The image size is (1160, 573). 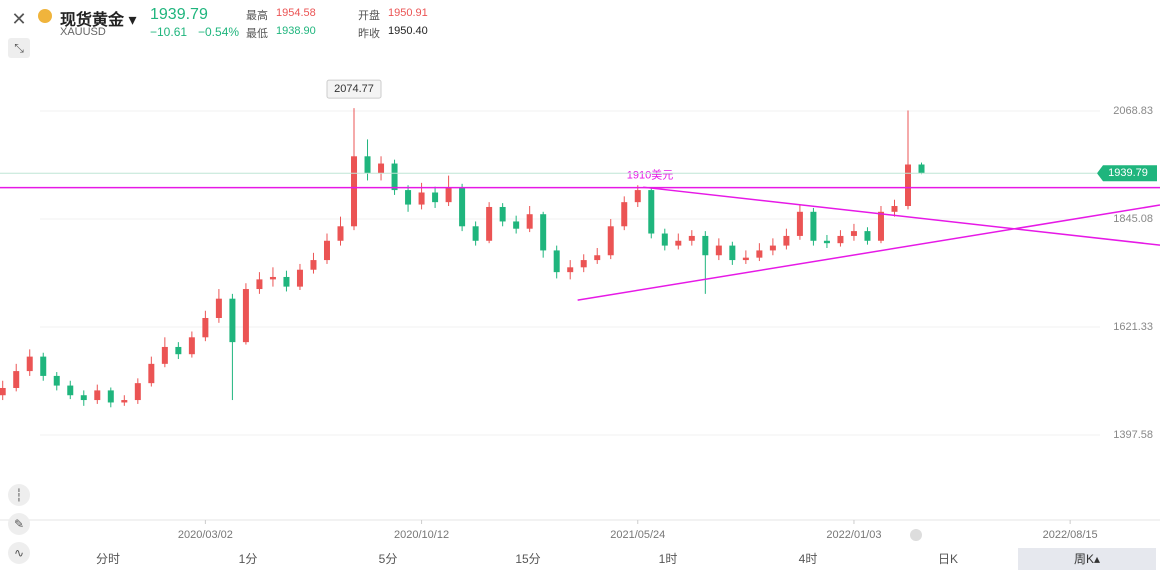 I want to click on change-pct: −0.54%, so click(x=219, y=32).